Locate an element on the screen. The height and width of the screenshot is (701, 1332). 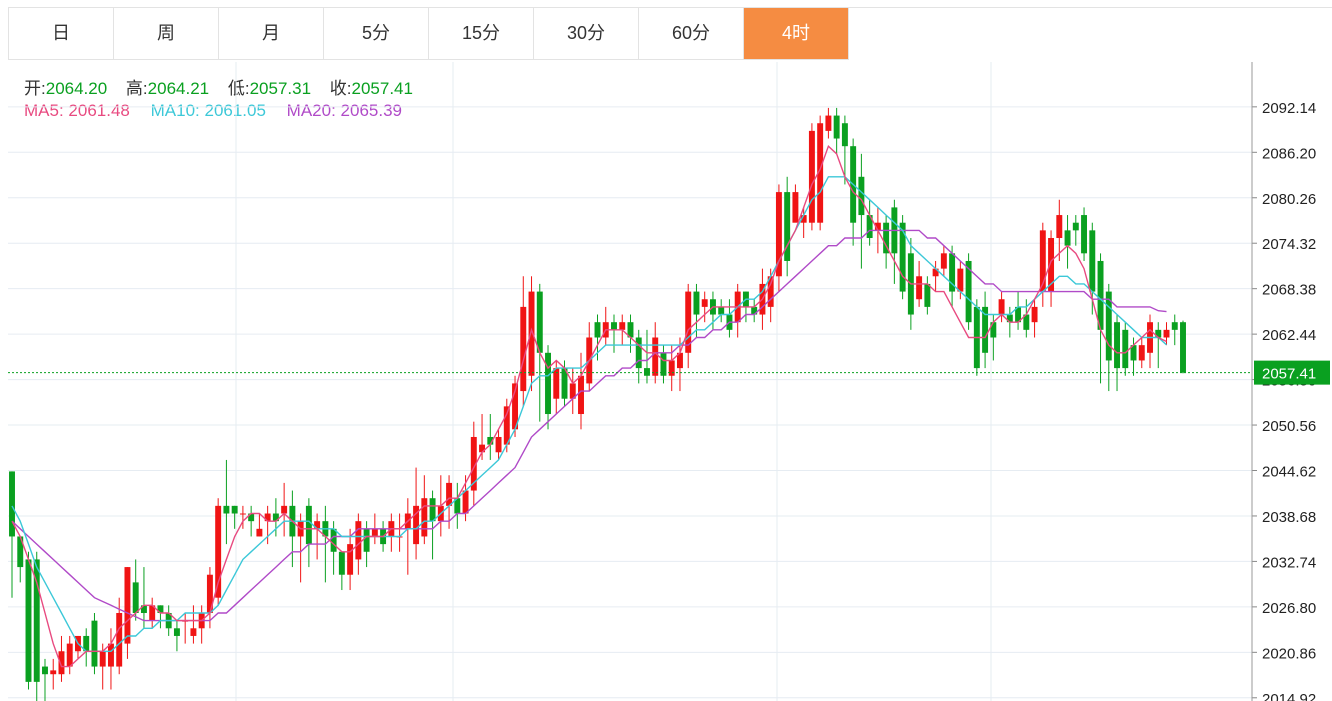
ma10-label: MA10: is located at coordinates (175, 110).